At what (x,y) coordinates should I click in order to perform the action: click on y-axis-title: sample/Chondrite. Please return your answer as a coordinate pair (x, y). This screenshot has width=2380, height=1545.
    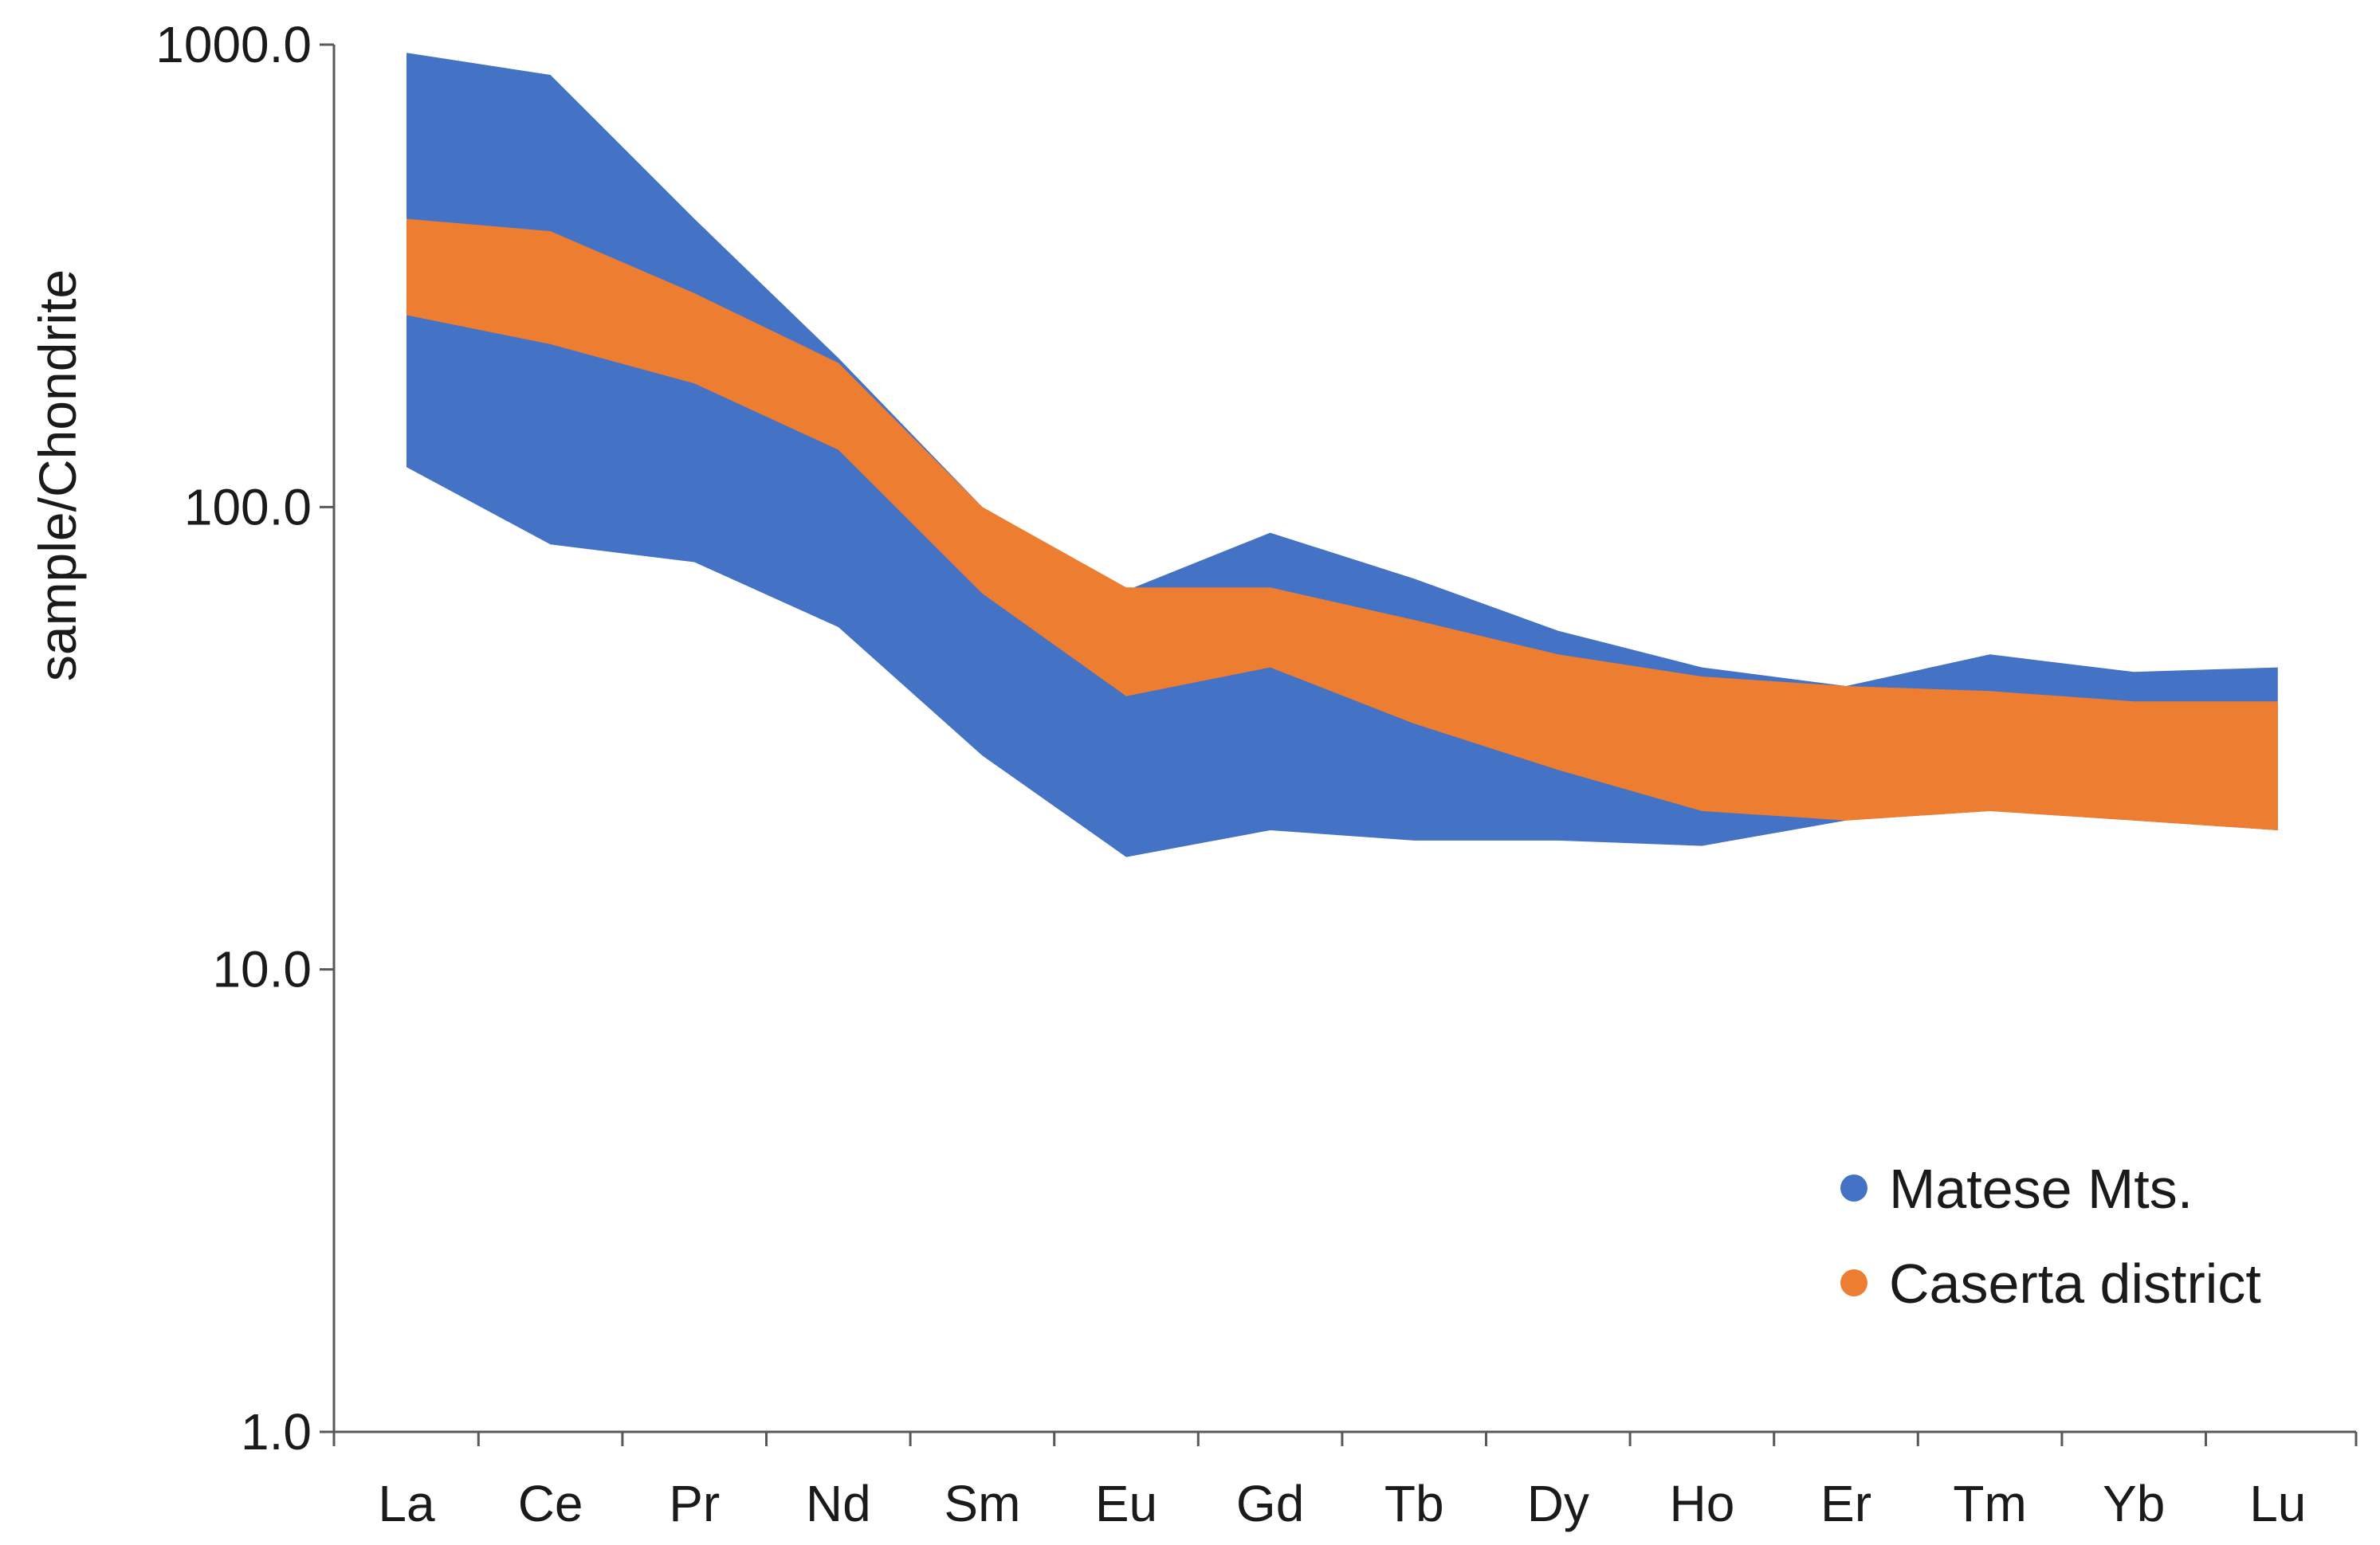
    Looking at the image, I should click on (57, 475).